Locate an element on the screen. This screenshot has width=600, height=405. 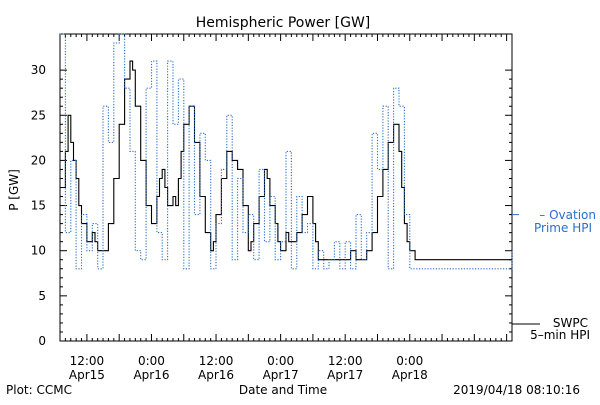
y-tick-label: 30 is located at coordinates (38, 70).